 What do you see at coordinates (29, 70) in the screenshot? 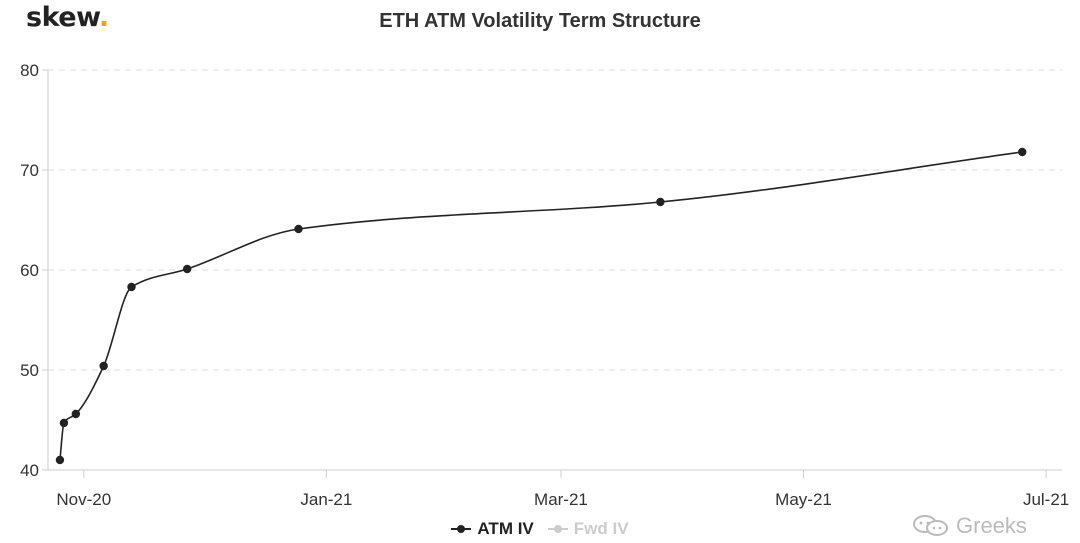
I see `y-tick-label: 80` at bounding box center [29, 70].